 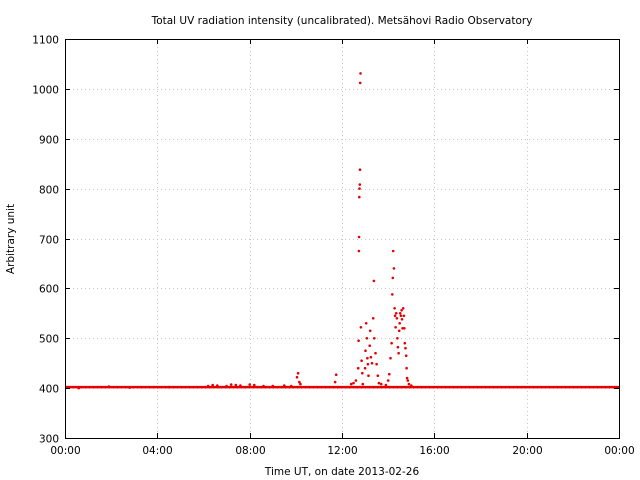 What do you see at coordinates (45, 41) in the screenshot?
I see `y-tick-label: 1100` at bounding box center [45, 41].